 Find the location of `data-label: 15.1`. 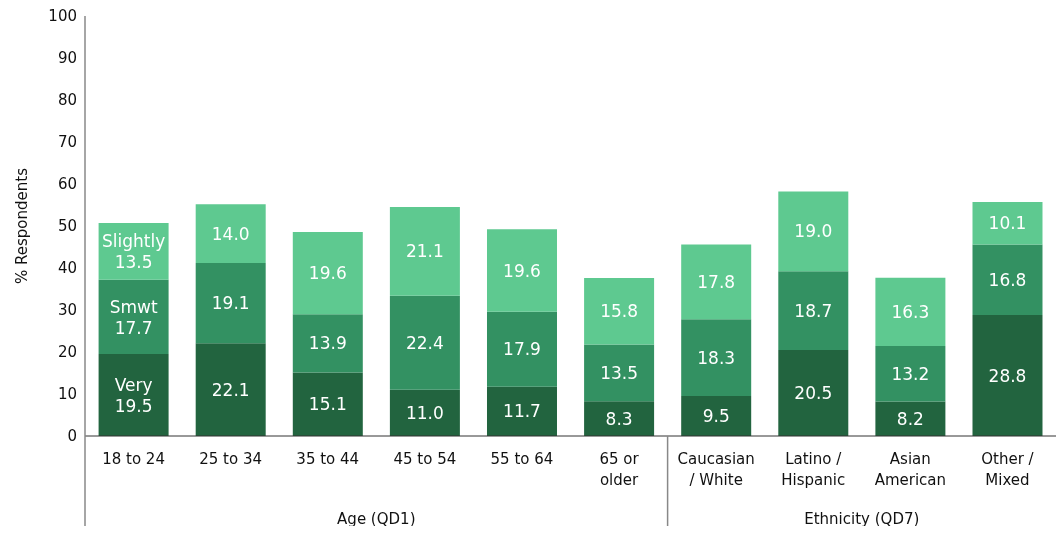

data-label: 15.1 is located at coordinates (327, 404).